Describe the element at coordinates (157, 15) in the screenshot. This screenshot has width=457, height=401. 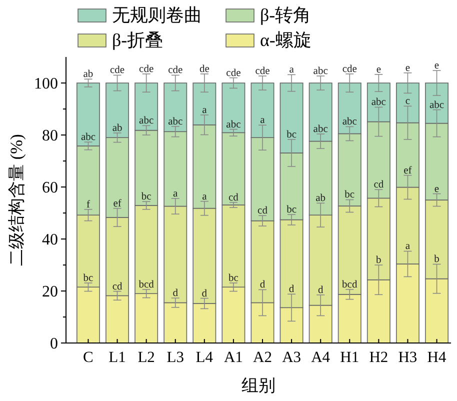
I see `legend-label: 无规则卷曲` at that location.